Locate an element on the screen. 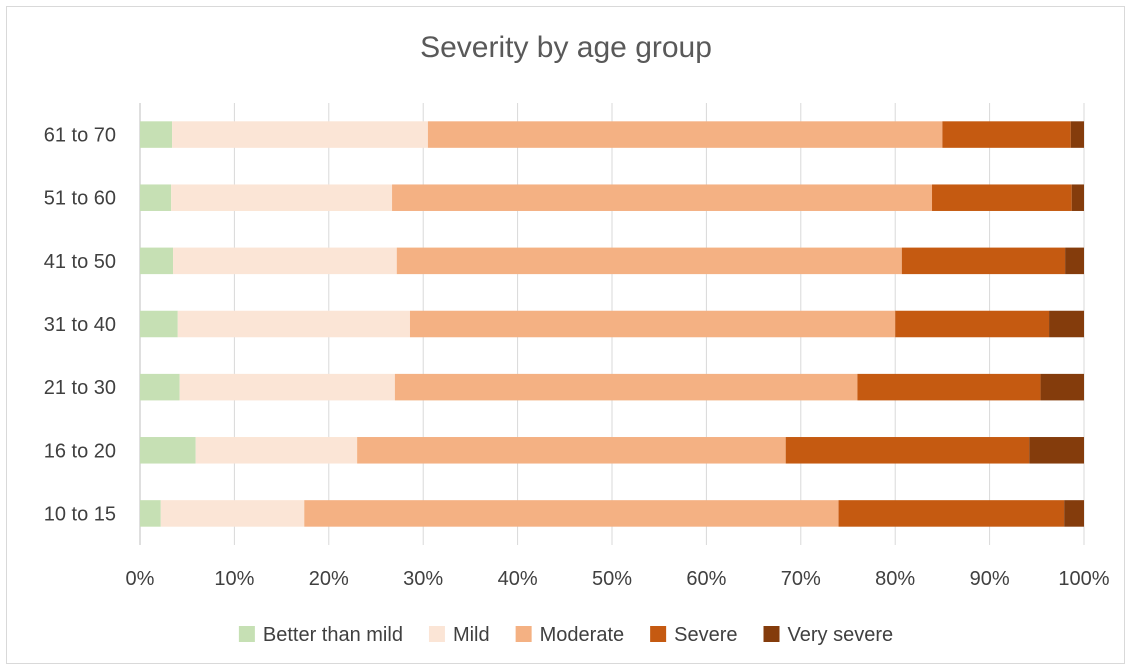 The image size is (1131, 670). value-axis-labels: 0% 10% 20% 30% 40% 50% 60% 70% 80% 90% 100% is located at coordinates (618, 579).